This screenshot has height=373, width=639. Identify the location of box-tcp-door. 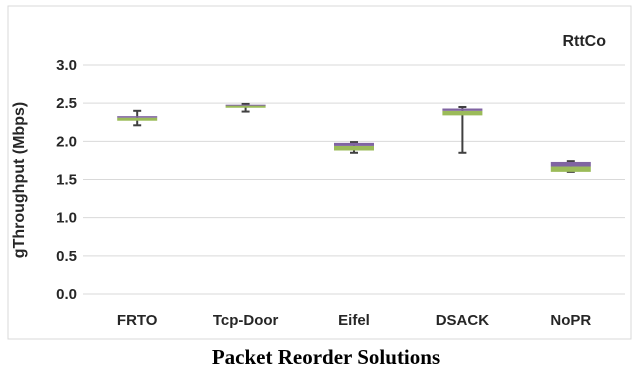
(245, 107).